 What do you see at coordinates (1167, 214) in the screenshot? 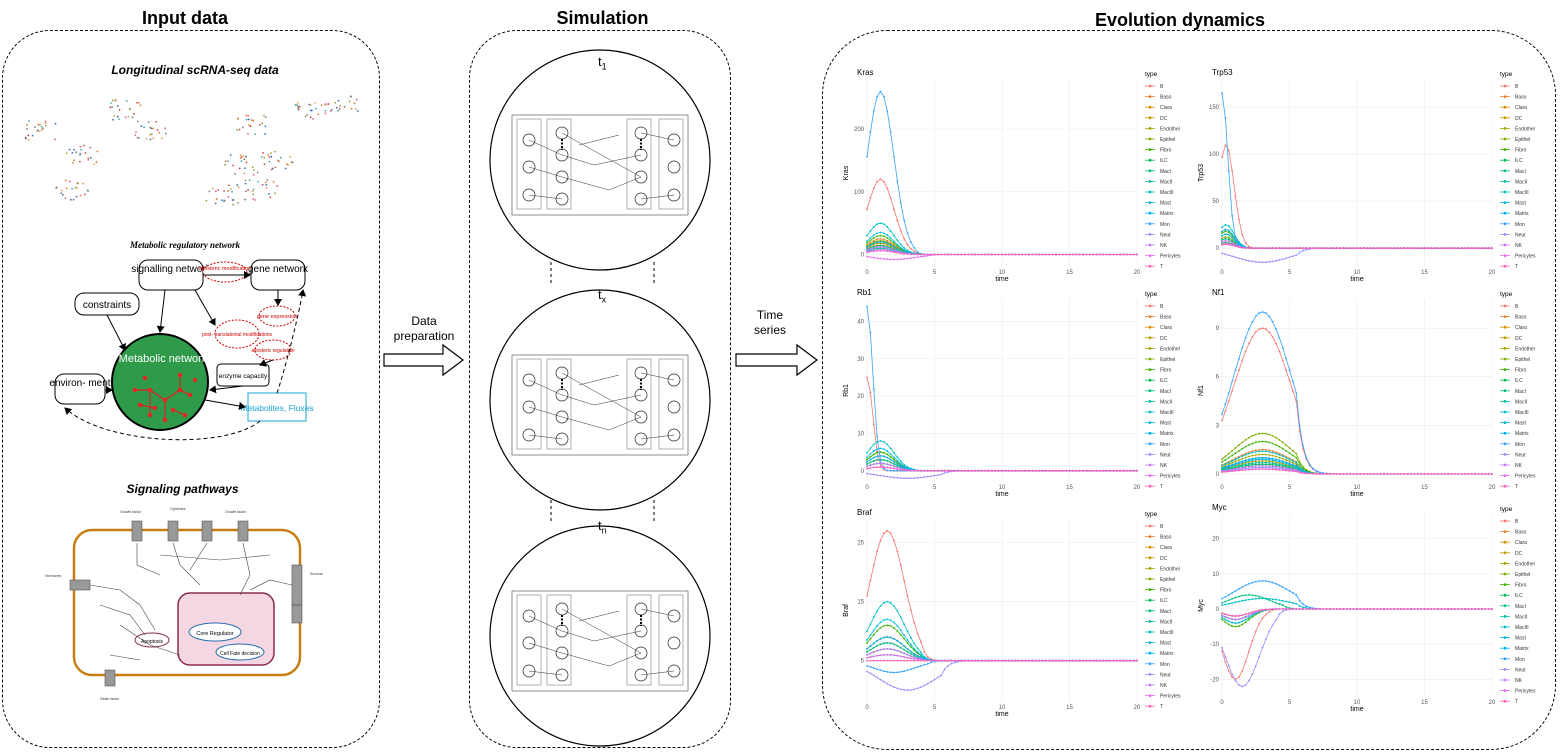
I see `legend-entry: Matrix` at bounding box center [1167, 214].